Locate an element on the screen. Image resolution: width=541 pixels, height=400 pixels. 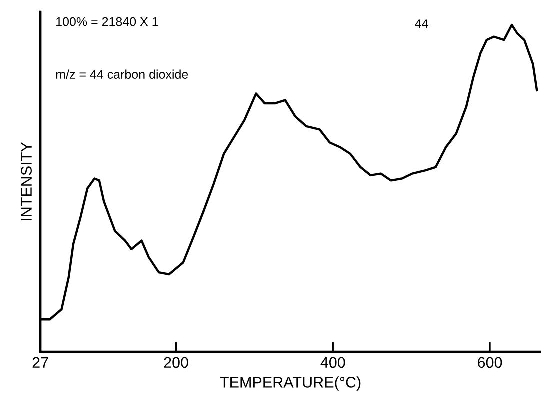
text: 44 is located at coordinates (421, 24).